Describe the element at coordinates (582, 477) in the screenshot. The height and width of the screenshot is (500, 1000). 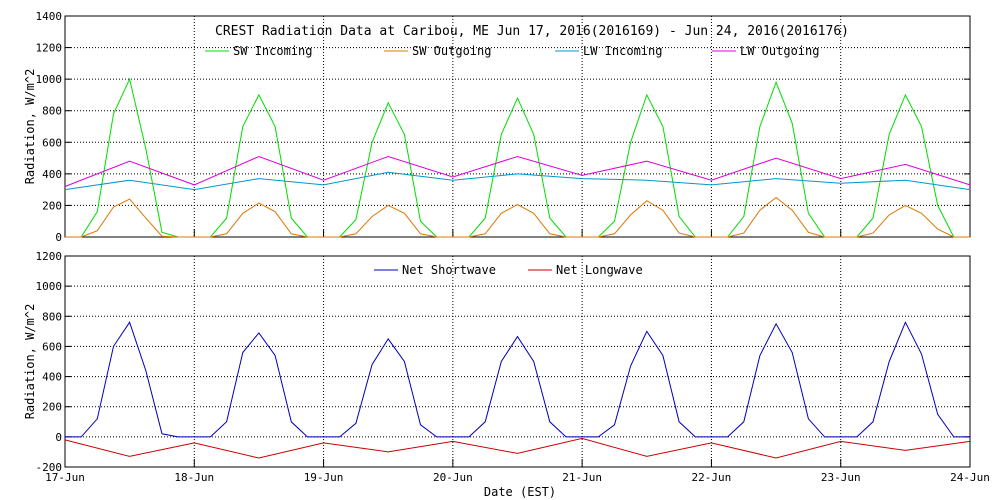
I see `x-tick-label: 21-Jun` at that location.